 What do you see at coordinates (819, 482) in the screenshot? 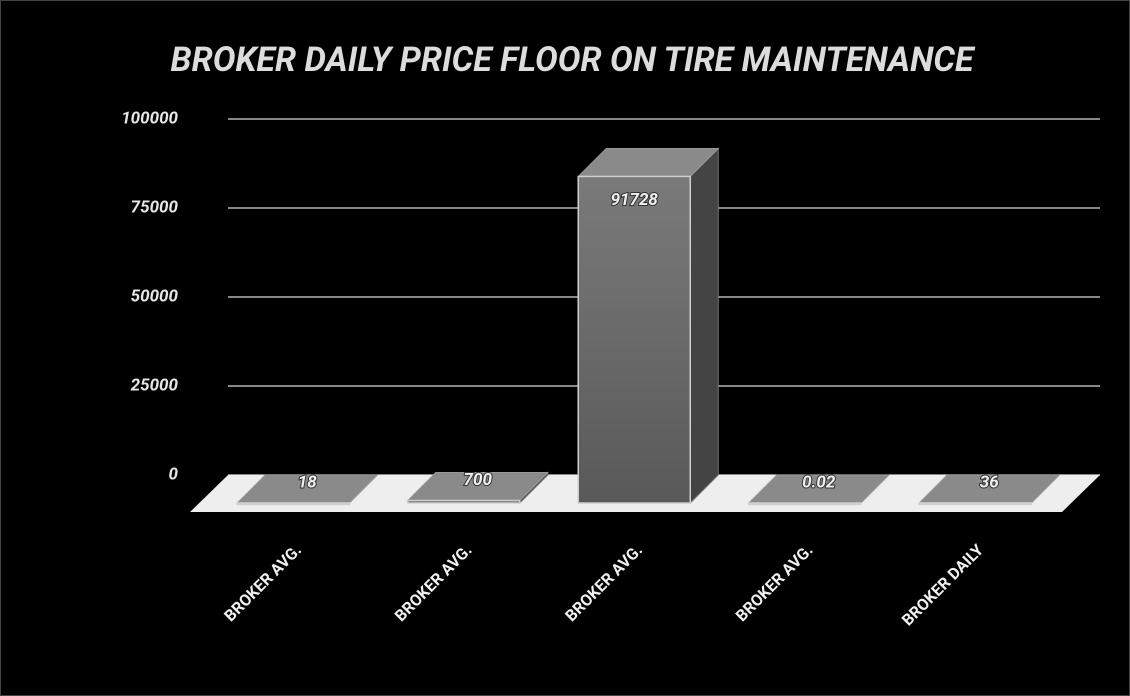
I see `value-label: 0.02` at bounding box center [819, 482].